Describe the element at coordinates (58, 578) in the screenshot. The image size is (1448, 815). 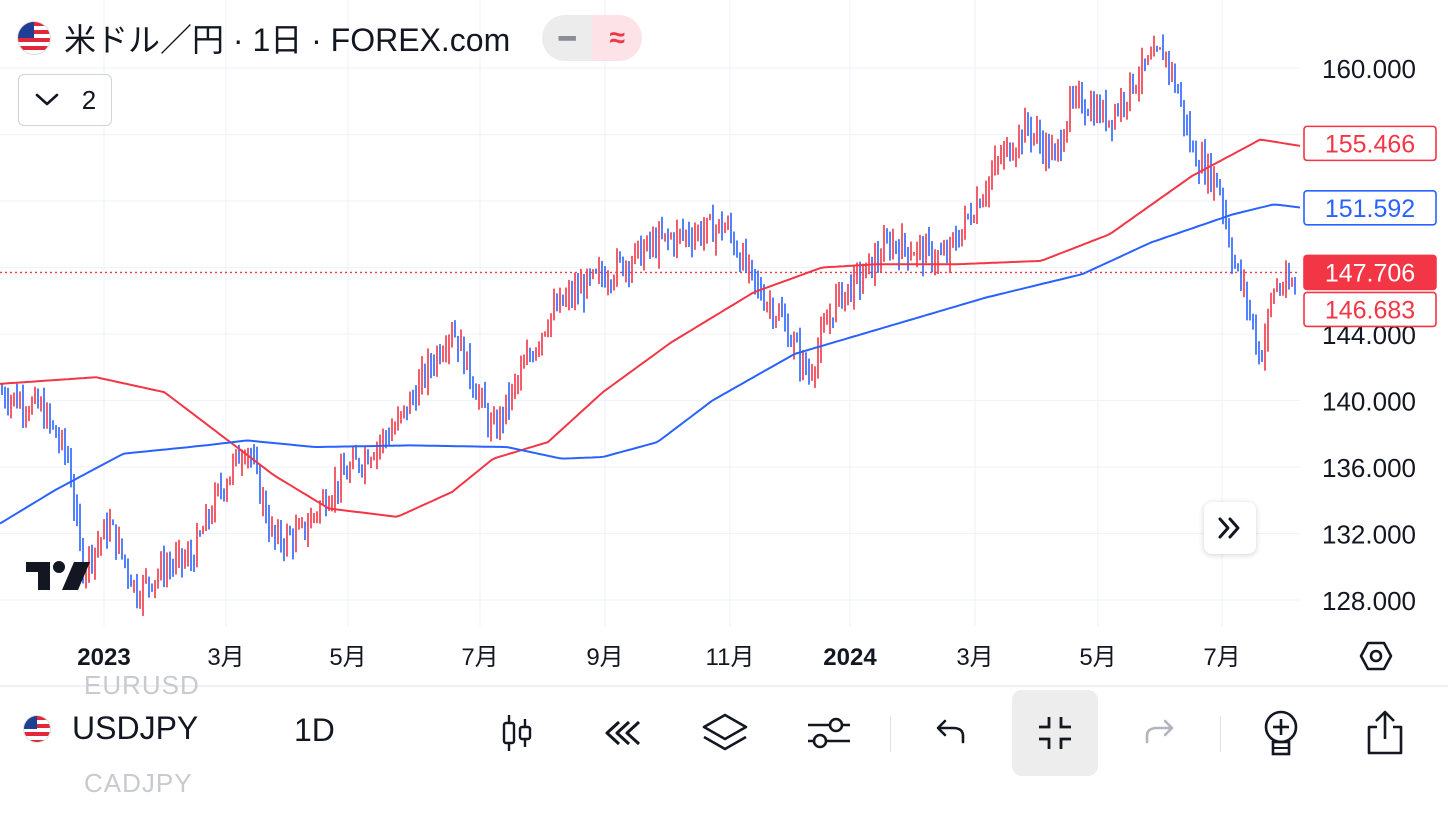
I see `tradingview-logo` at that location.